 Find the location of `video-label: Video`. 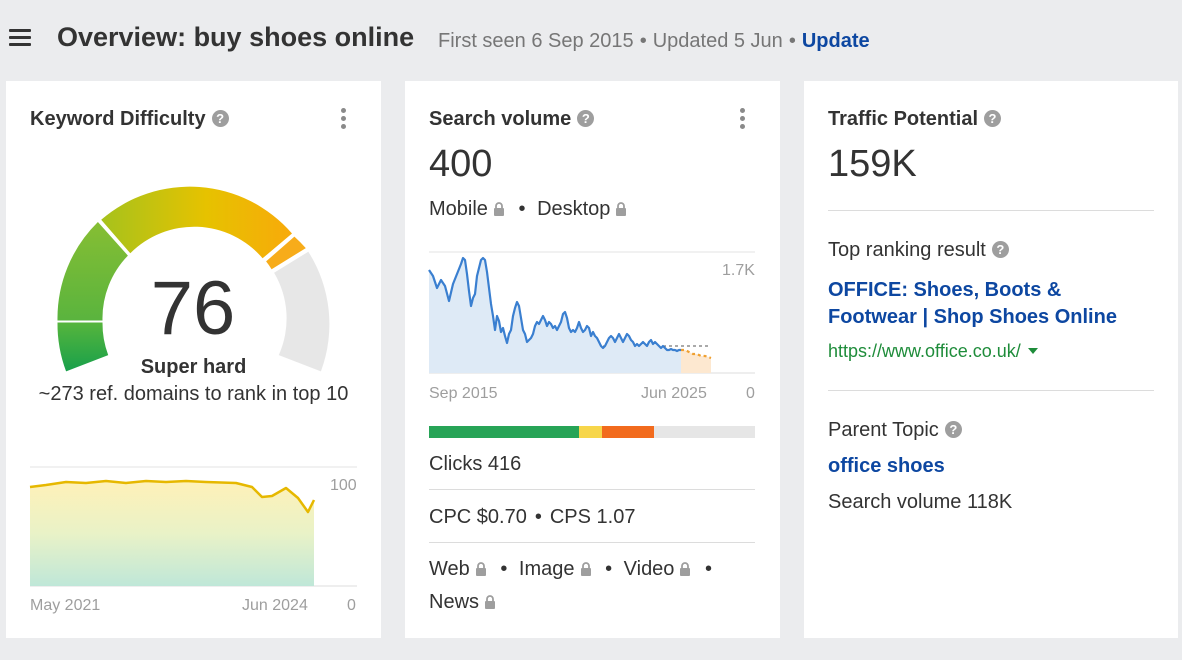

video-label: Video is located at coordinates (649, 569).